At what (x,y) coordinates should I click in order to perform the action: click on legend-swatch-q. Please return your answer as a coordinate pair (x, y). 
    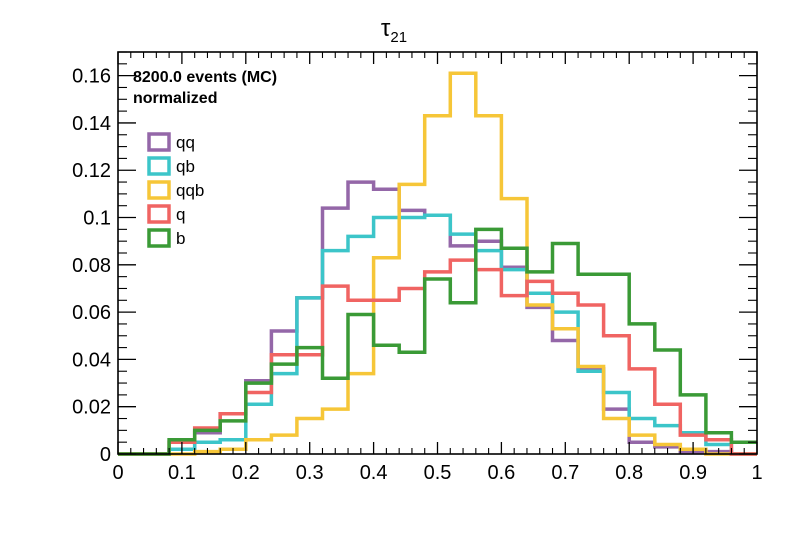
    Looking at the image, I should click on (159, 214).